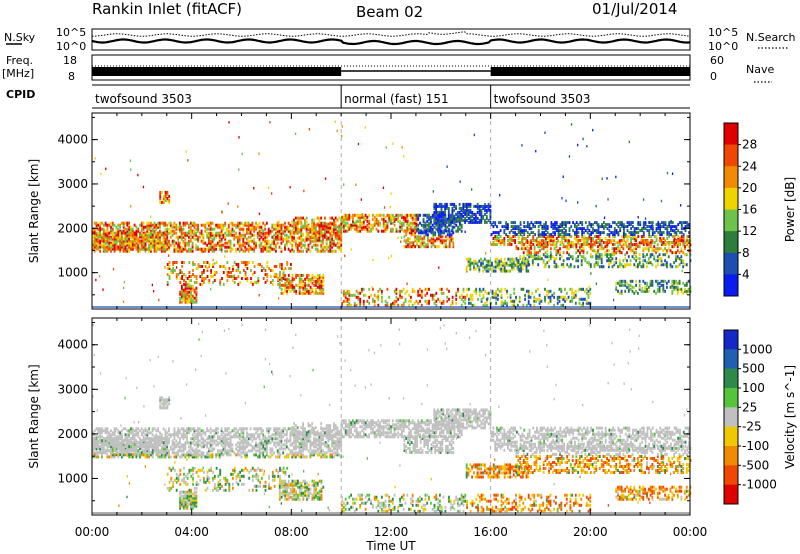 The image size is (800, 554). I want to click on nsearch-label: N.Search, so click(771, 37).